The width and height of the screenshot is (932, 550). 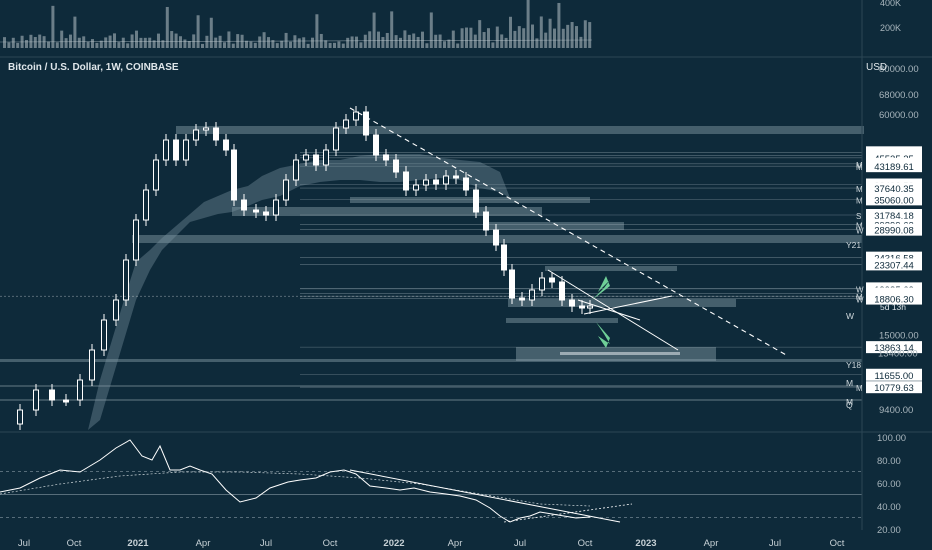 What do you see at coordinates (455, 543) in the screenshot?
I see `time-tick: Apr` at bounding box center [455, 543].